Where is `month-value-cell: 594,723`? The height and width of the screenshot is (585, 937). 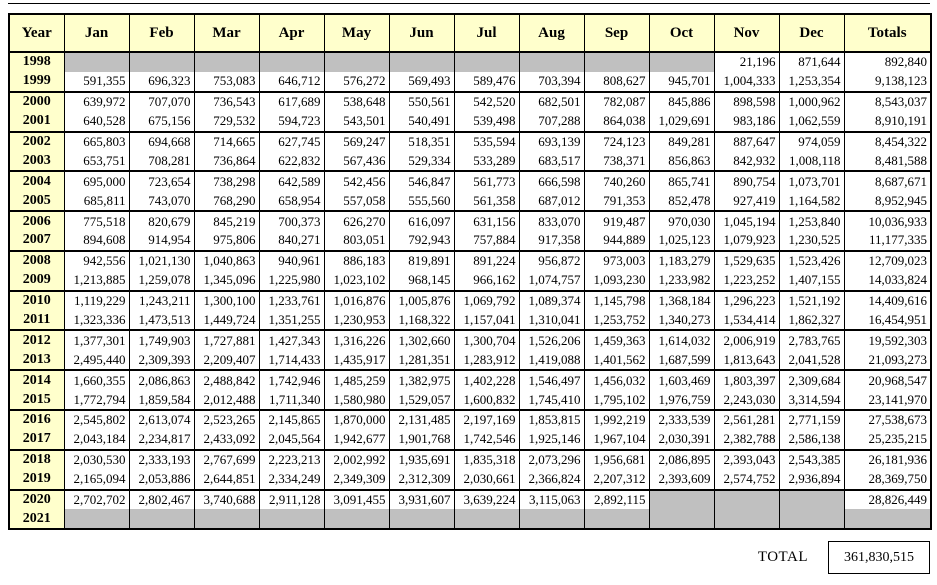 month-value-cell: 594,723 is located at coordinates (291, 121).